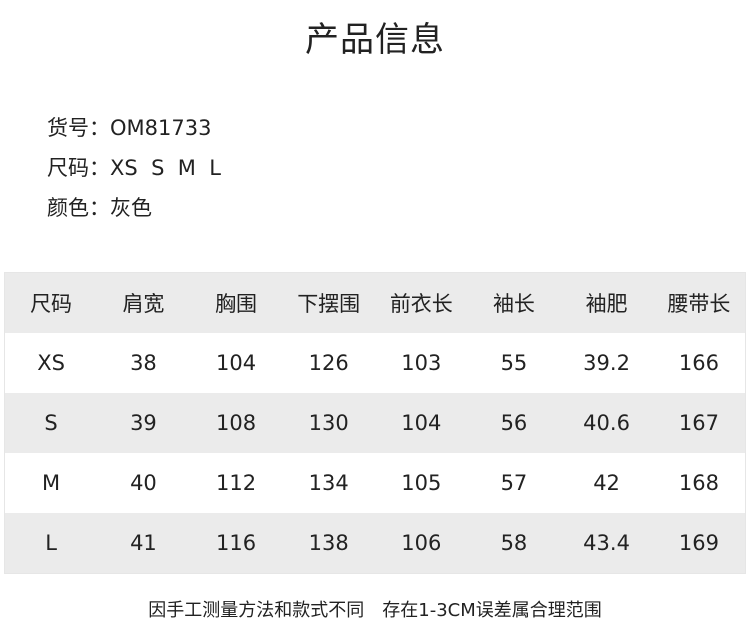 This screenshot has width=750, height=622. I want to click on column-header: 下摆围, so click(329, 304).